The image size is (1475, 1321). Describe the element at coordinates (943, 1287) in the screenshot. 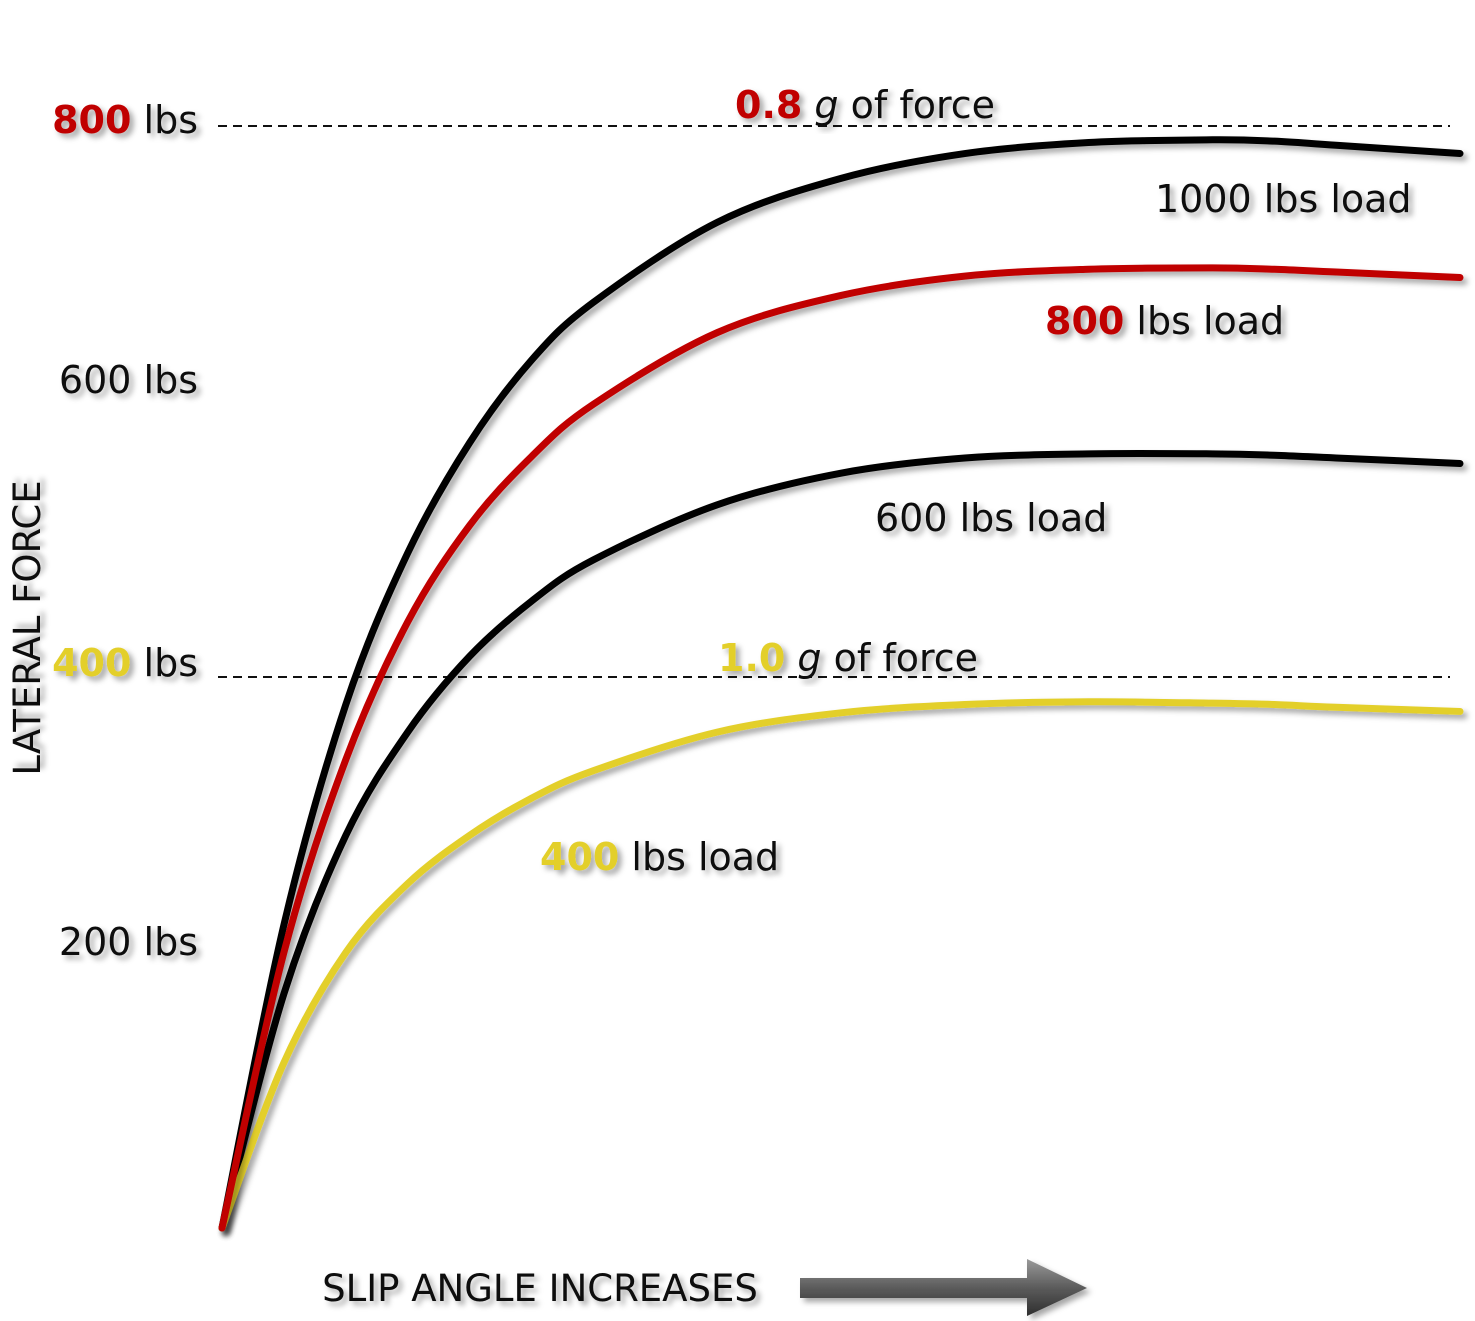

I see `slip-angle-arrow-icon` at that location.